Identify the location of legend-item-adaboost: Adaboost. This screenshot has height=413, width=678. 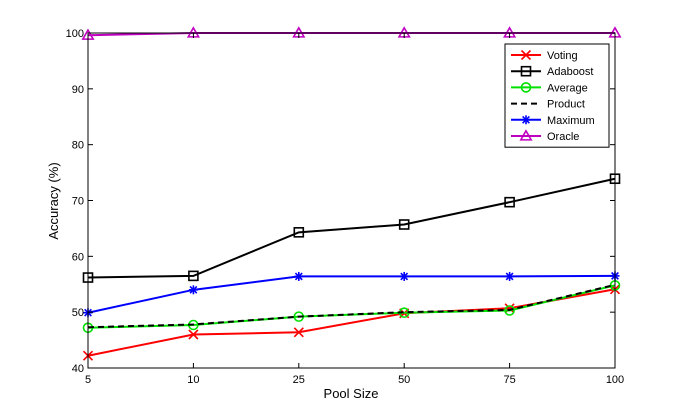
(552, 71).